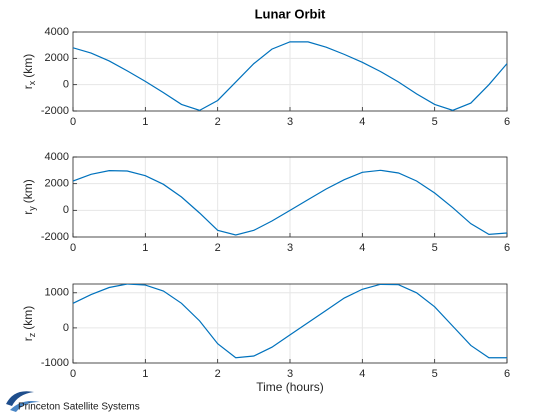 The width and height of the screenshot is (560, 420). I want to click on y-tick-label: -1000, so click(55, 363).